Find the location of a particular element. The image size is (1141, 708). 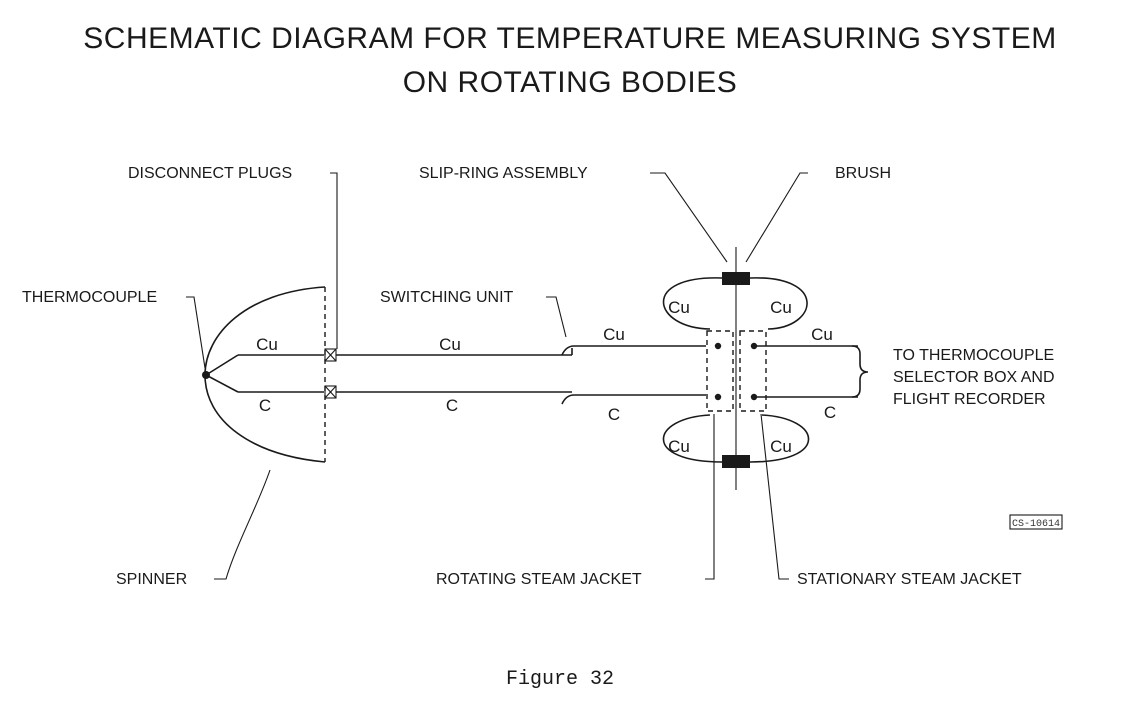

leader-spinner is located at coordinates (242, 524).